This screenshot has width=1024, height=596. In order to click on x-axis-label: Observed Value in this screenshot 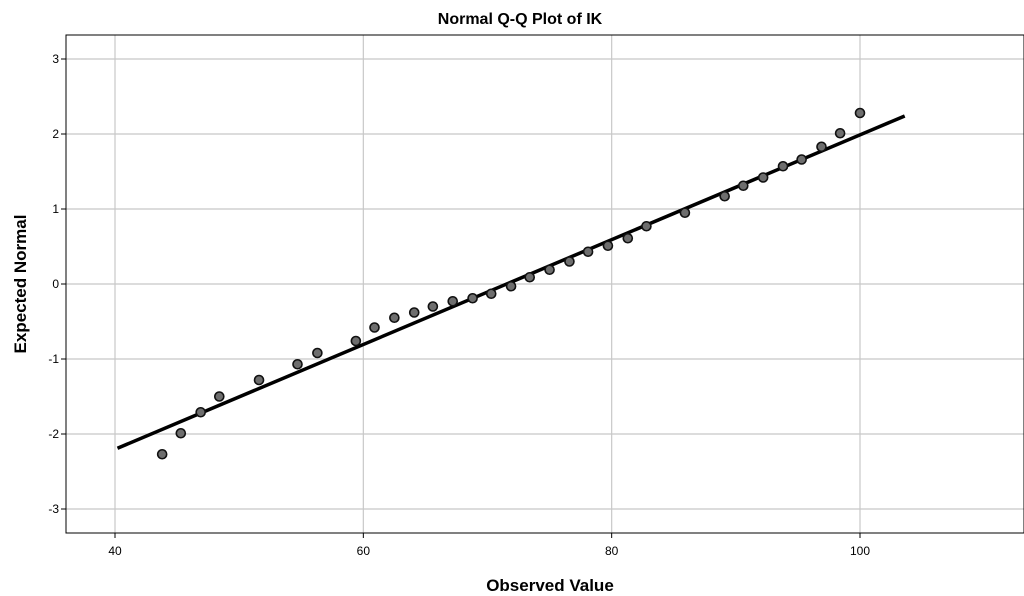, I will do `click(550, 585)`.